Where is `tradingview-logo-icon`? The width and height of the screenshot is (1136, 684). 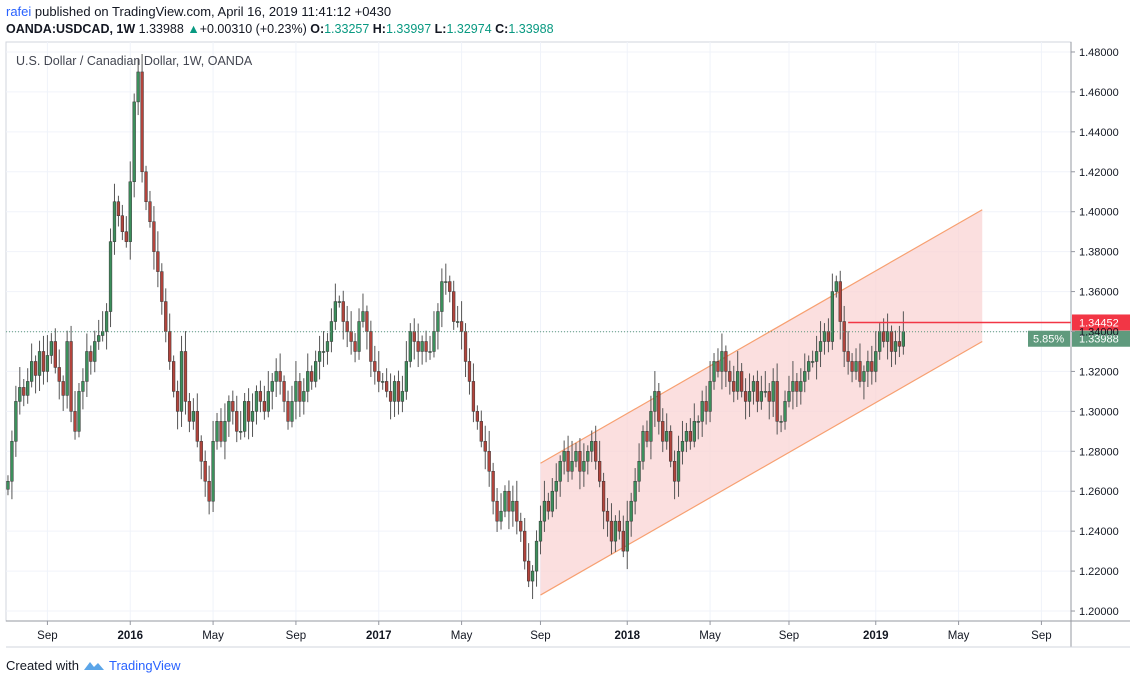 tradingview-logo-icon is located at coordinates (94, 666).